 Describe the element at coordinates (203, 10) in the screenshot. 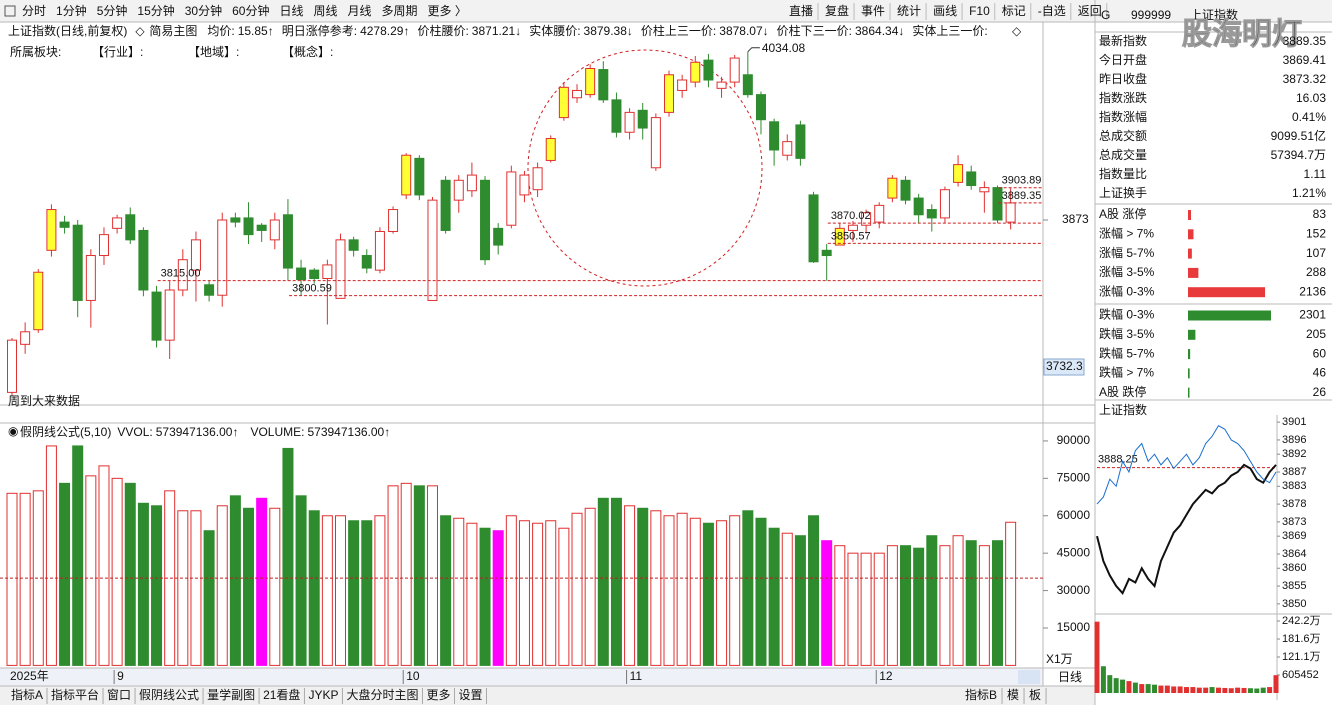

I see `period-tab: 30分钟` at that location.